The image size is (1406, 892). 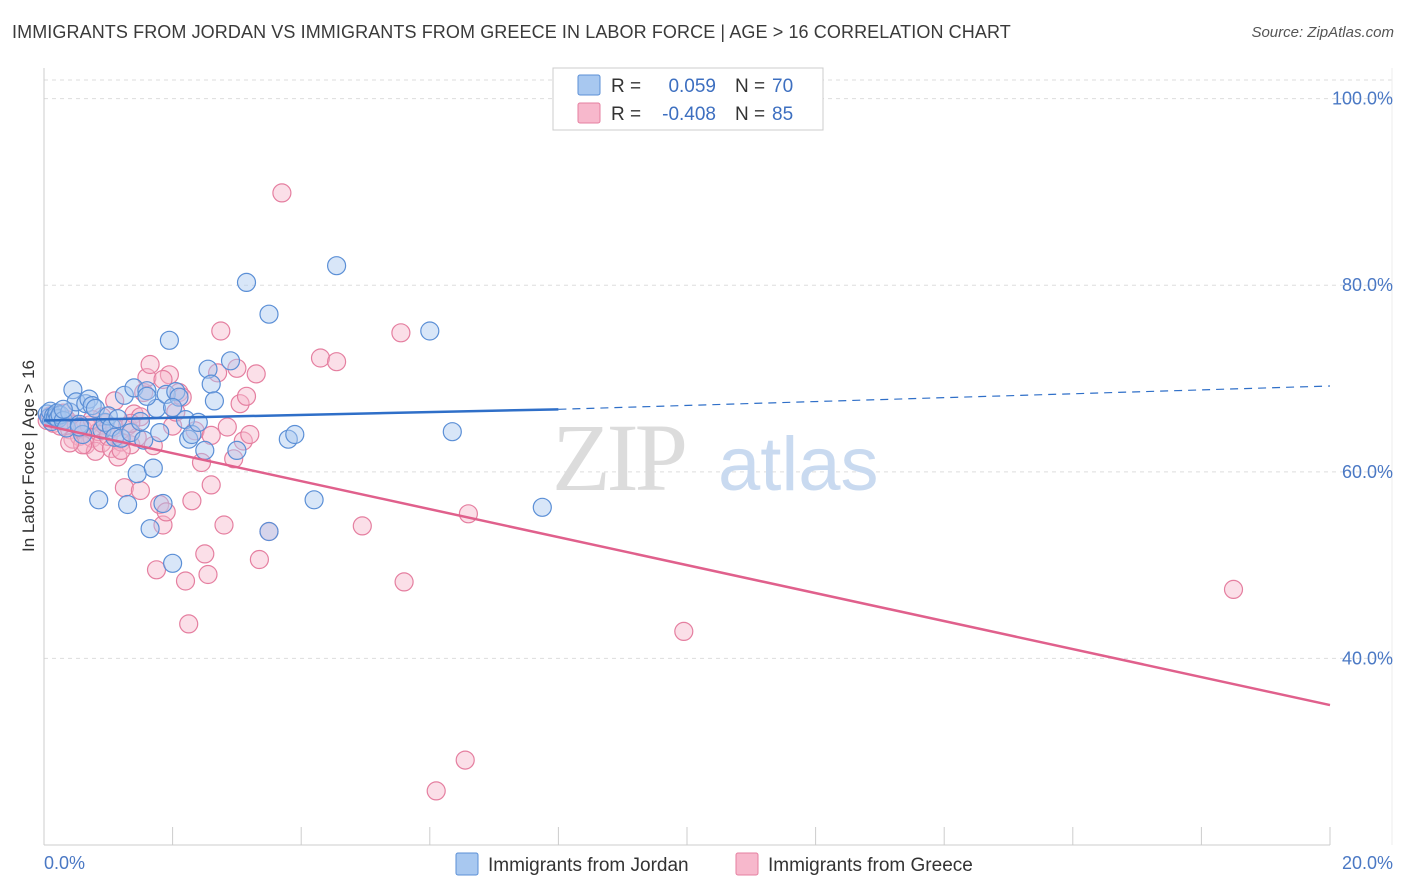 I want to click on legend-n-value-greece: 85, so click(x=782, y=114).